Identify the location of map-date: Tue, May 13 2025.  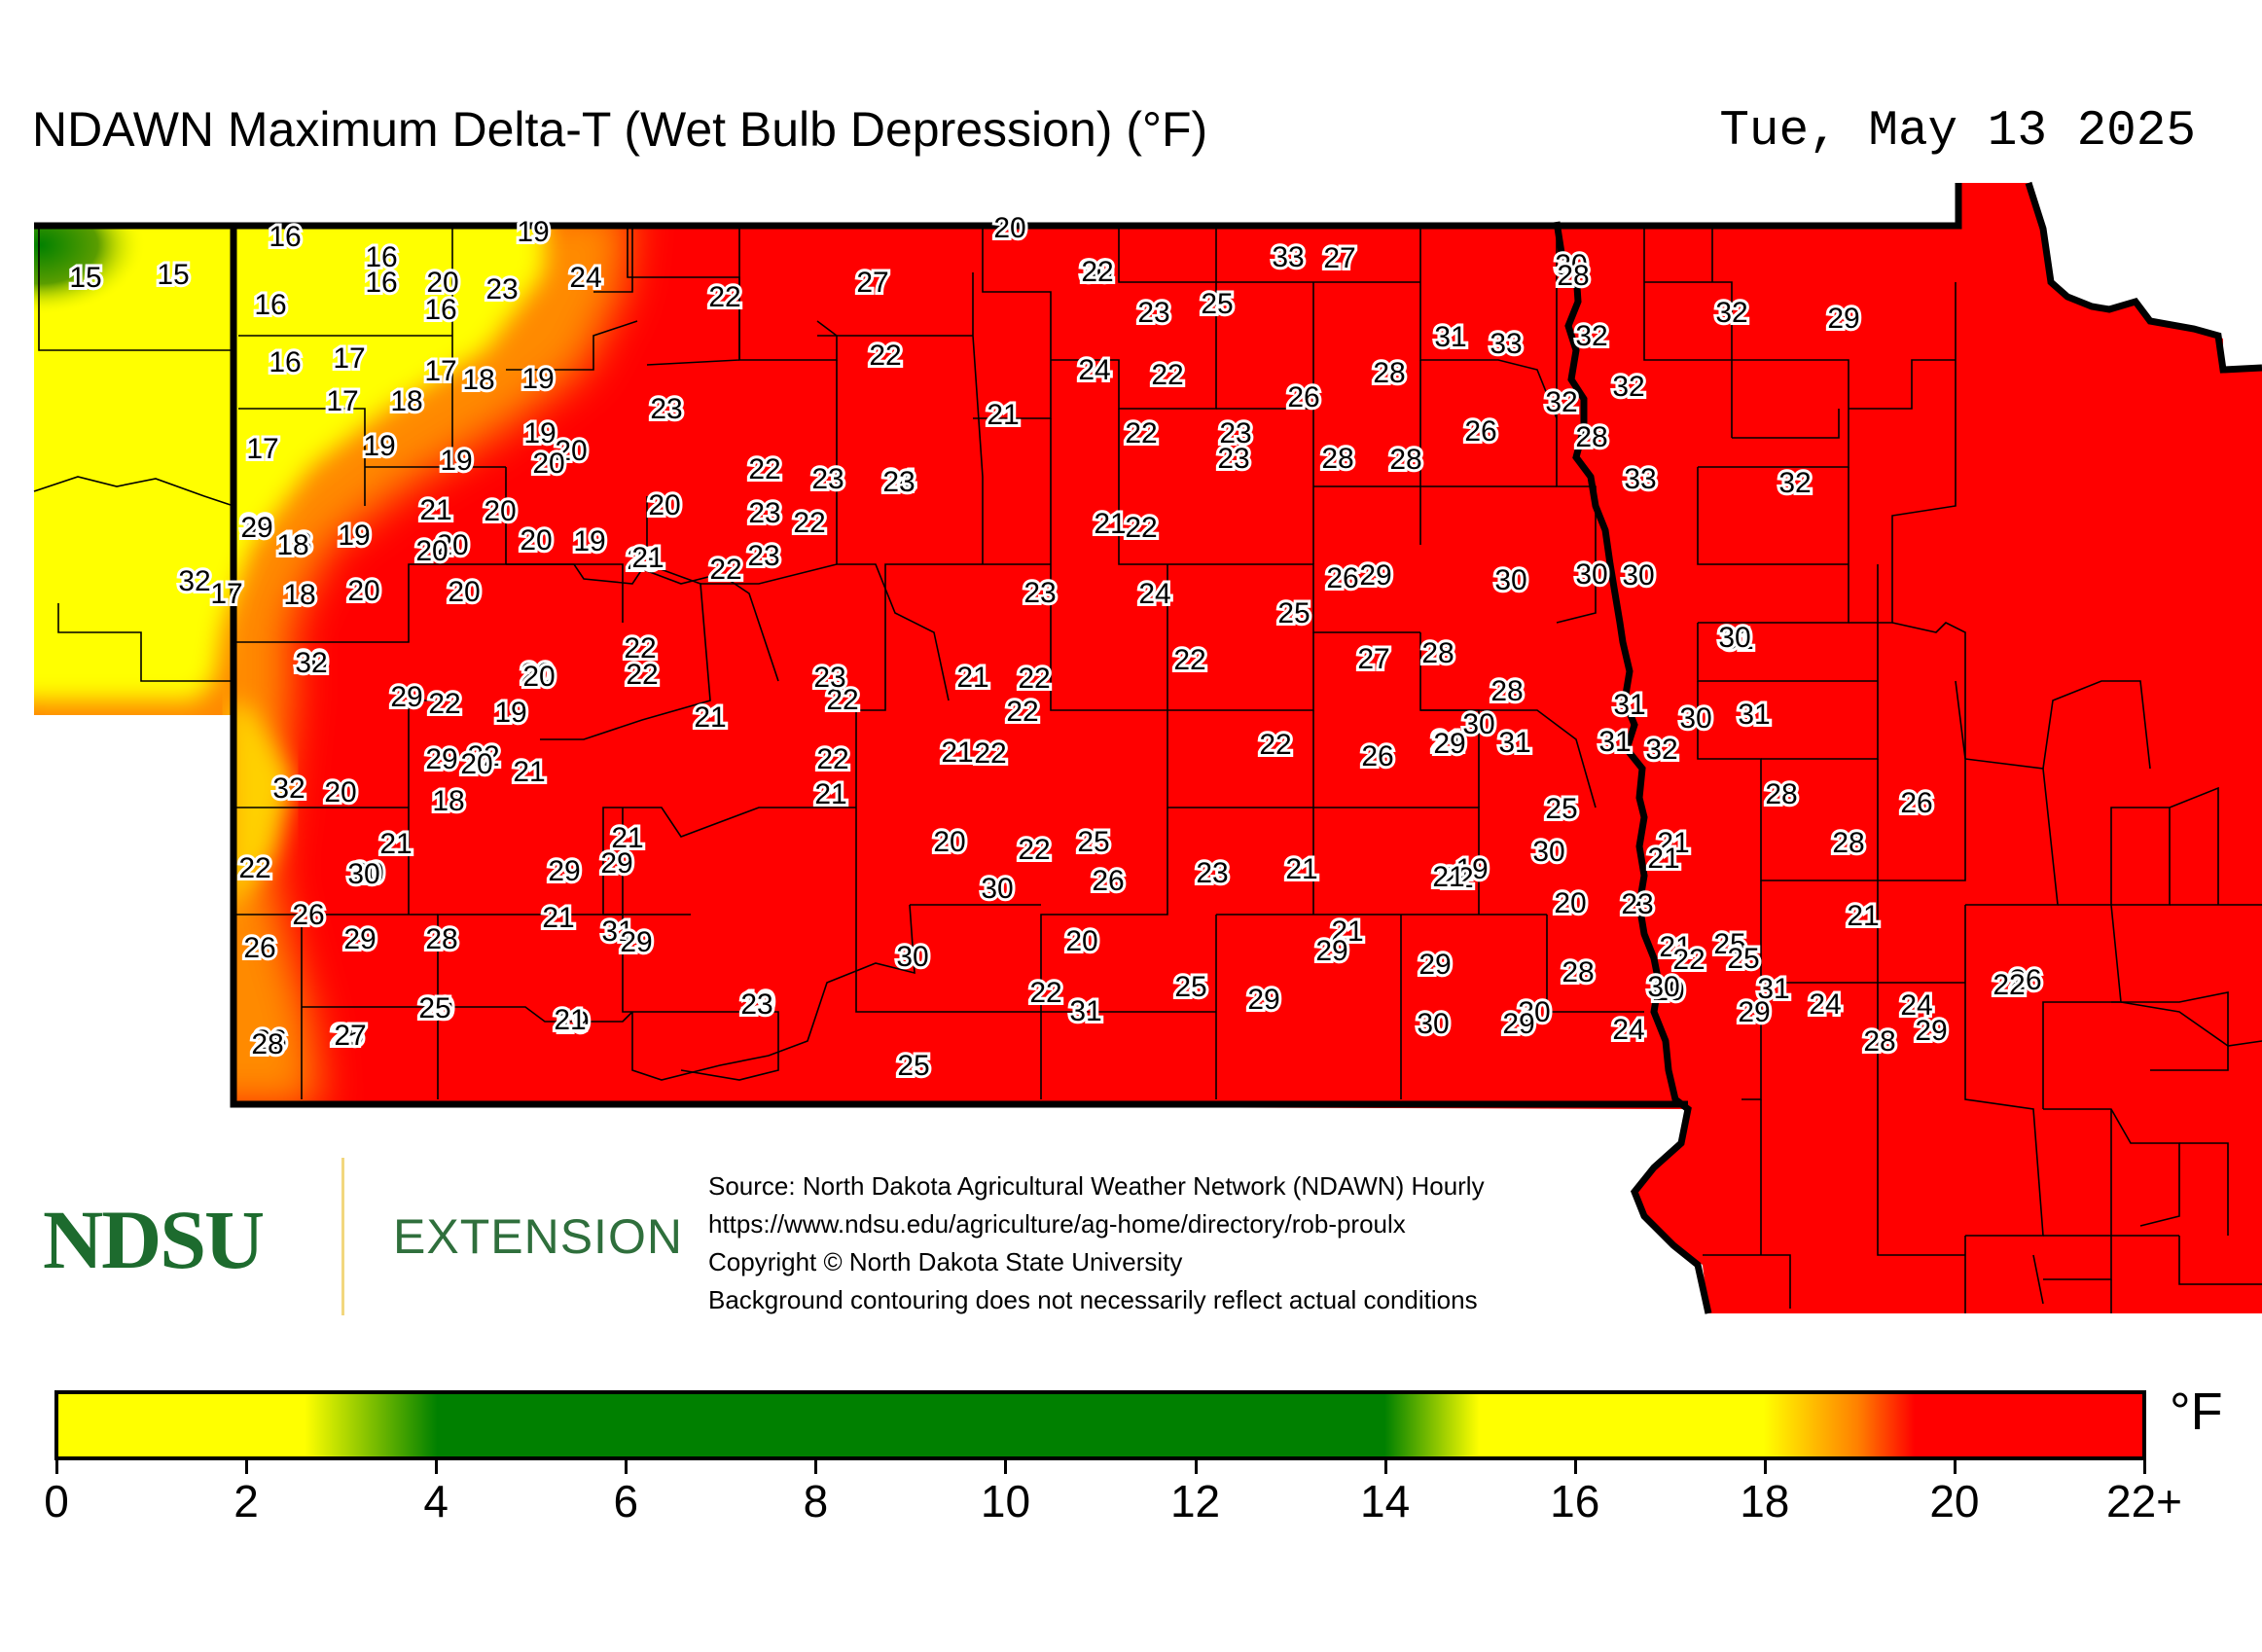
(1957, 132).